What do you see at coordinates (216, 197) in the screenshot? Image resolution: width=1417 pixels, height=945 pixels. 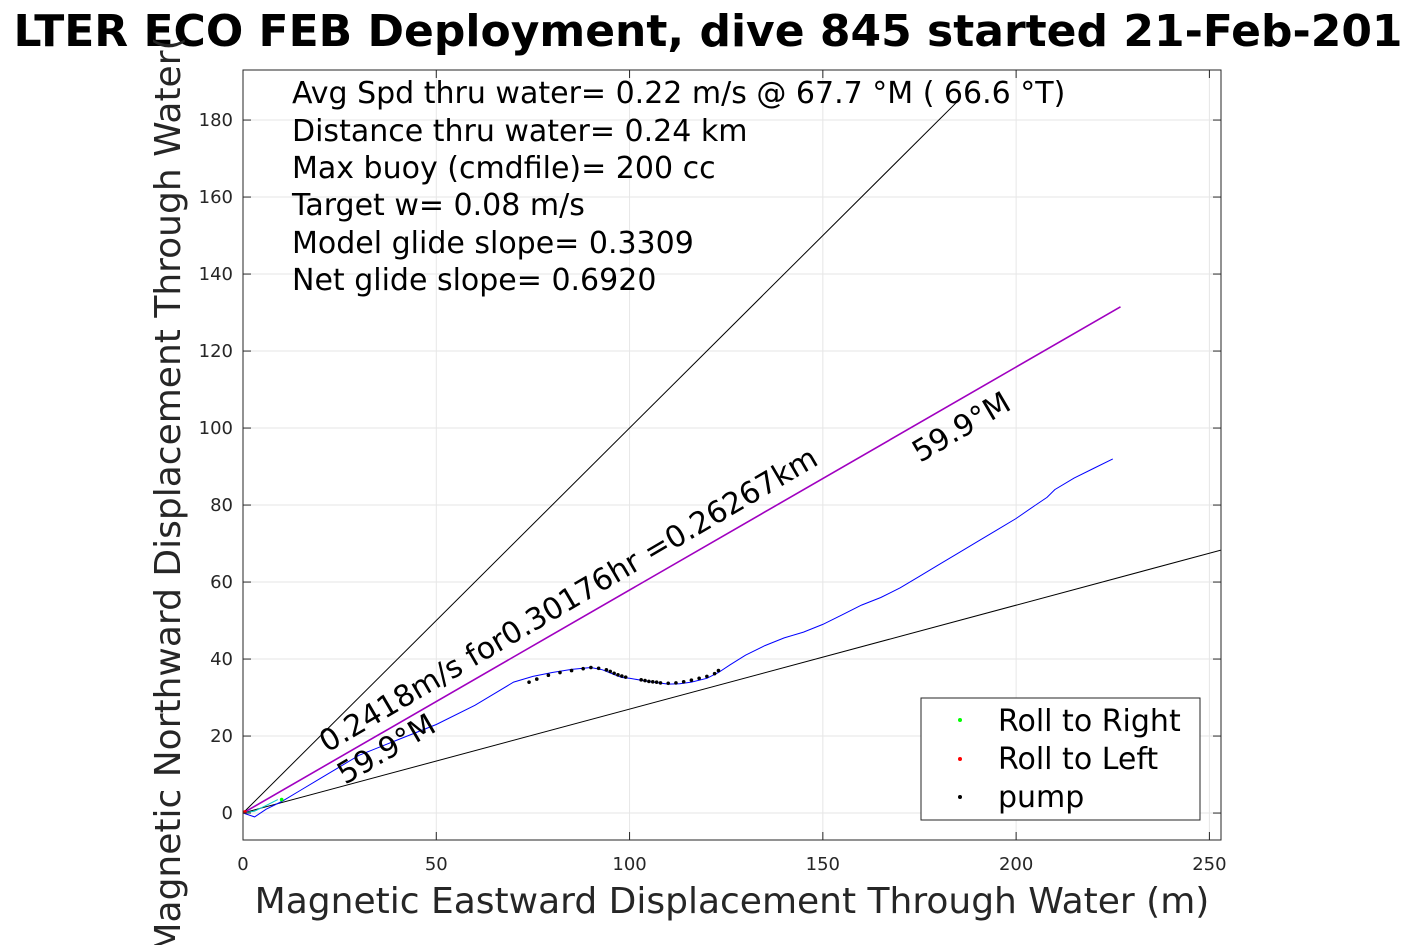 I see `y-tick-label: 160` at bounding box center [216, 197].